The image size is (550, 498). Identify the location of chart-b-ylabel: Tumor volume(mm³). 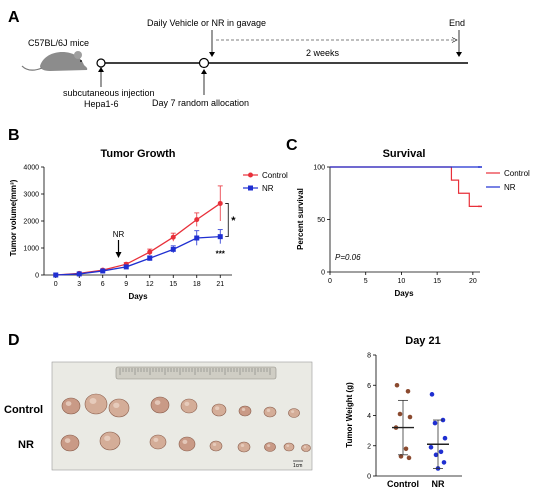
(13, 217).